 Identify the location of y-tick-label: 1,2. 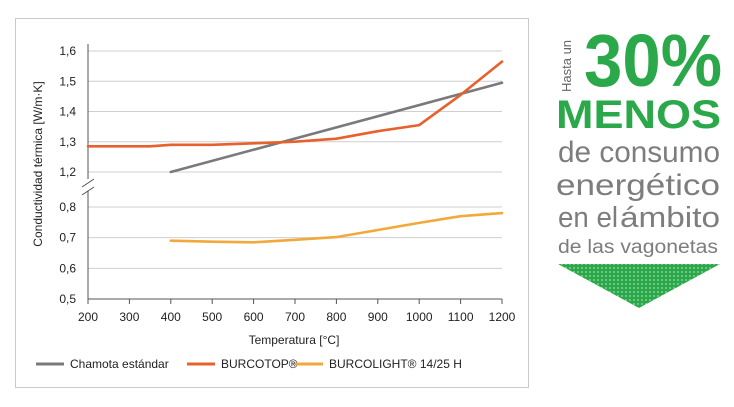
(67, 172).